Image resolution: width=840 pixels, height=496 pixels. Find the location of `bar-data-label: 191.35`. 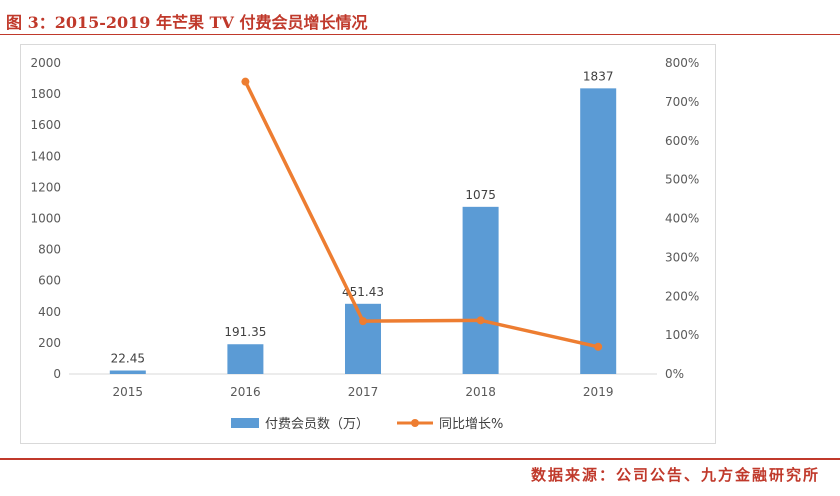

bar-data-label: 191.35 is located at coordinates (245, 332).